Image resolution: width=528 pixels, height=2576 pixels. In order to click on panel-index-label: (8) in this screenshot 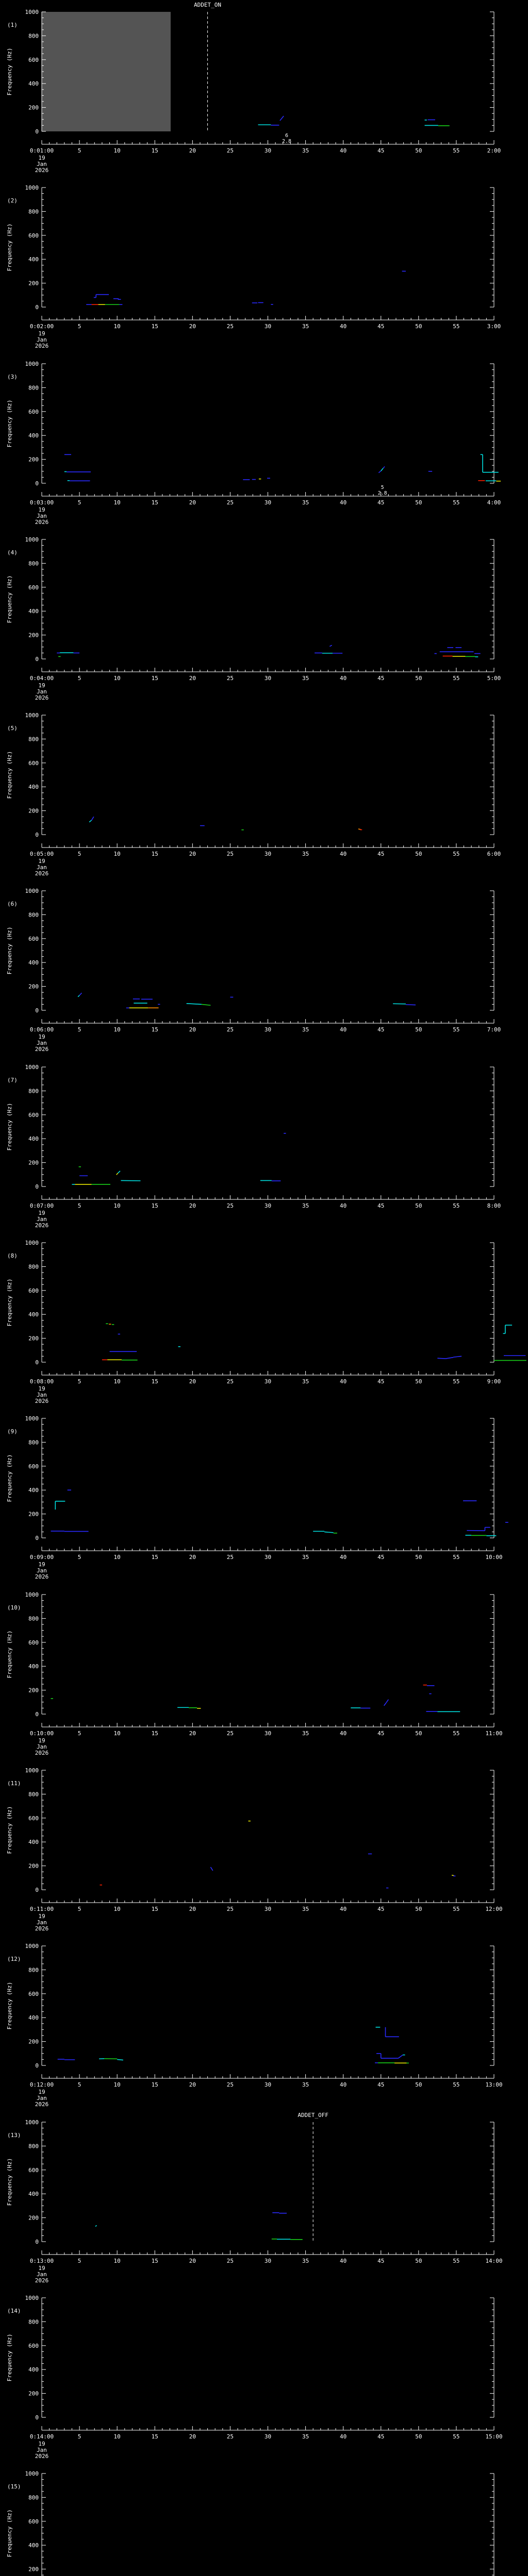, I will do `click(12, 1255)`.